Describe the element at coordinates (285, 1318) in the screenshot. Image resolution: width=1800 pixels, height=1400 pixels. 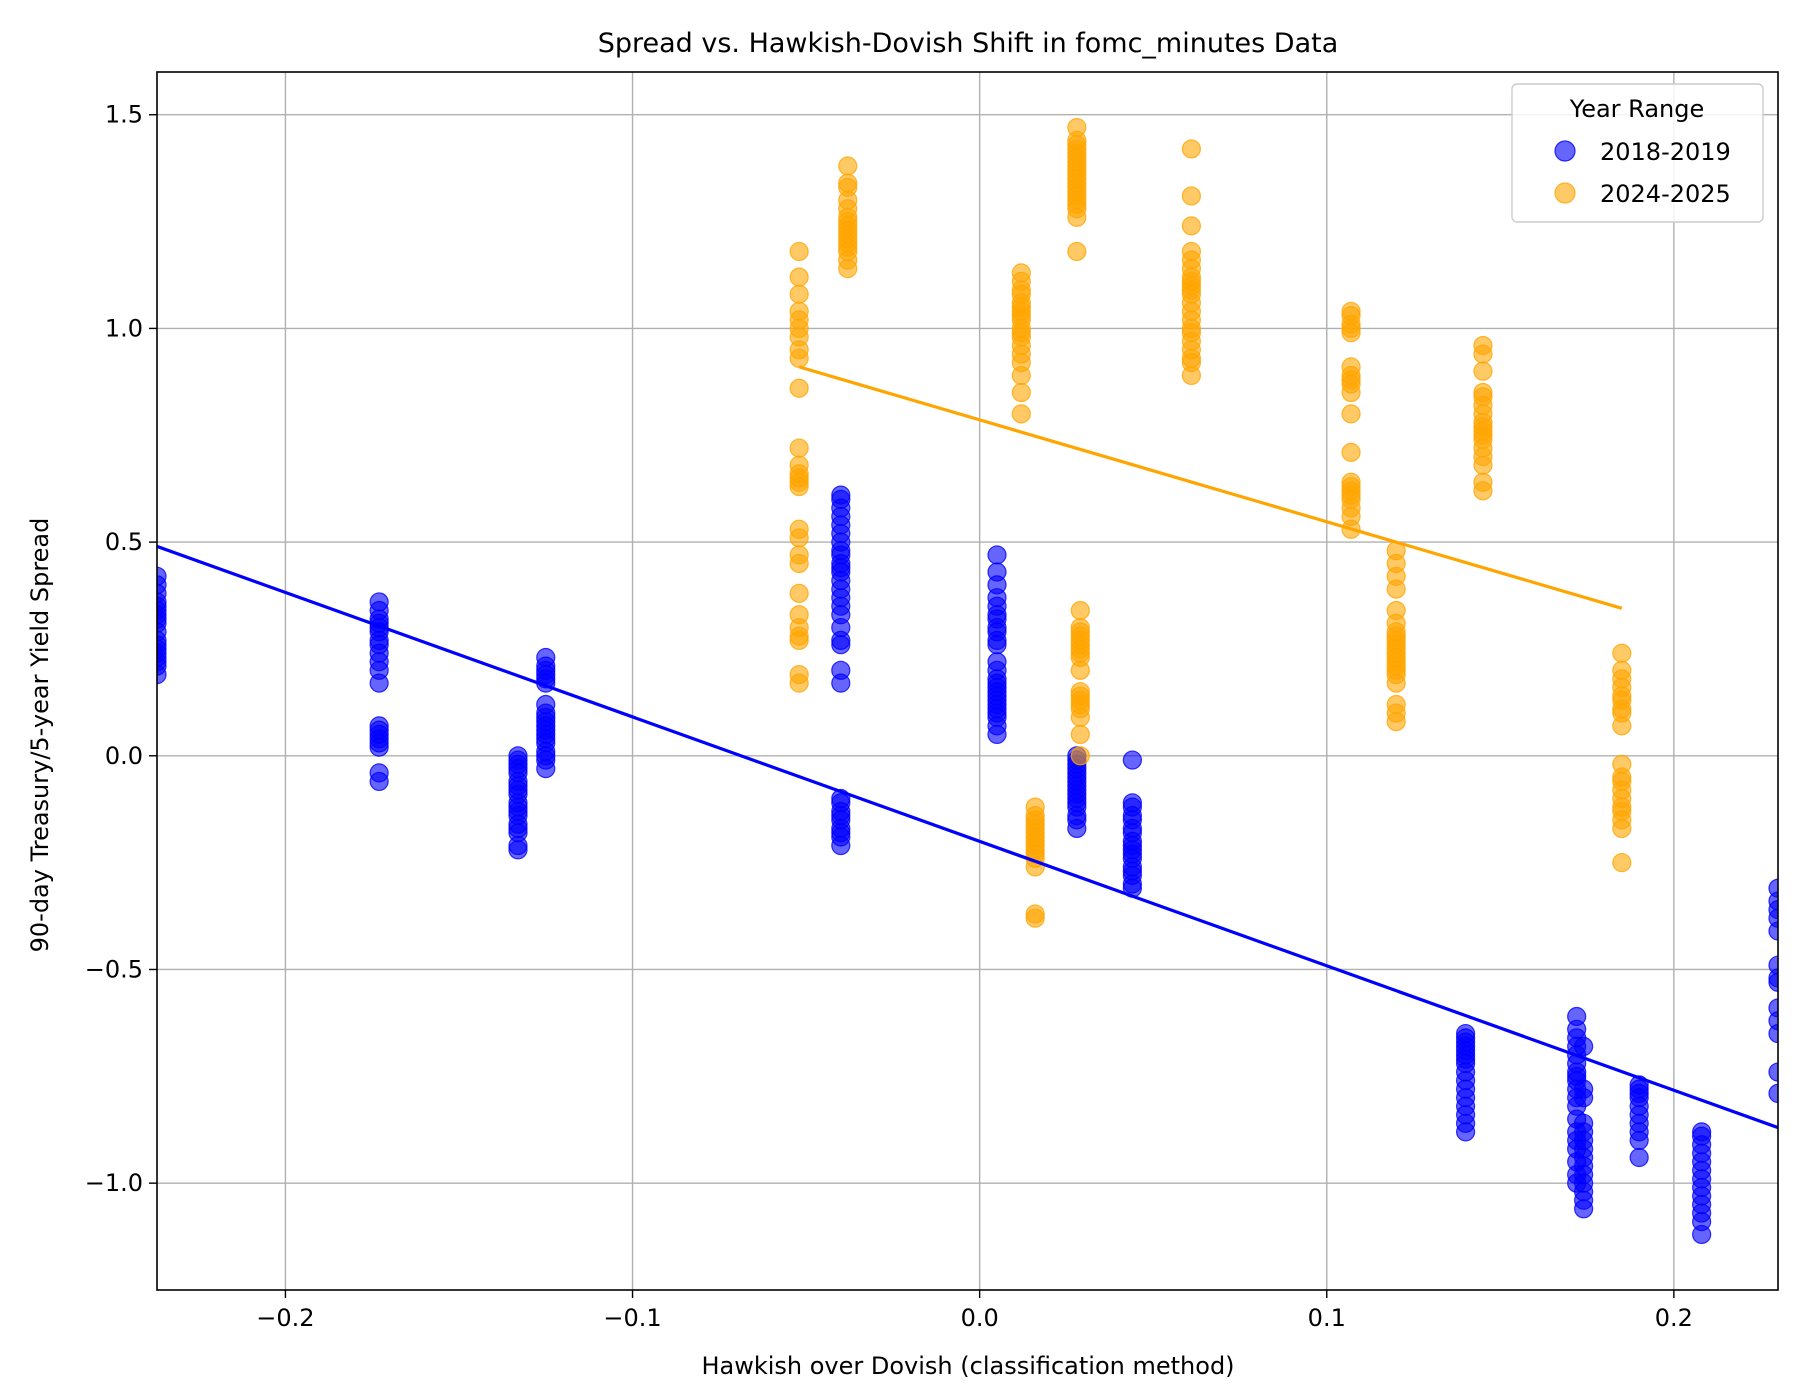
I see `x-tick-label: −0.2` at that location.